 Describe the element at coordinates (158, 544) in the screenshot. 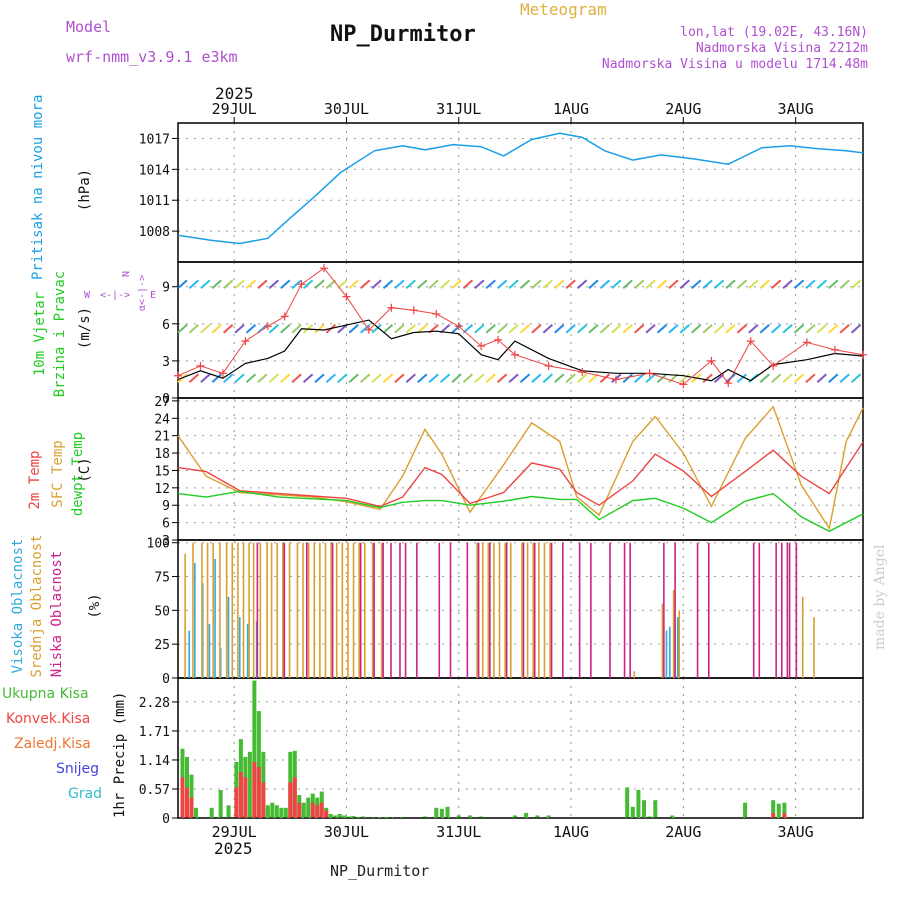

I see `cloud-ytick-label: 100` at that location.